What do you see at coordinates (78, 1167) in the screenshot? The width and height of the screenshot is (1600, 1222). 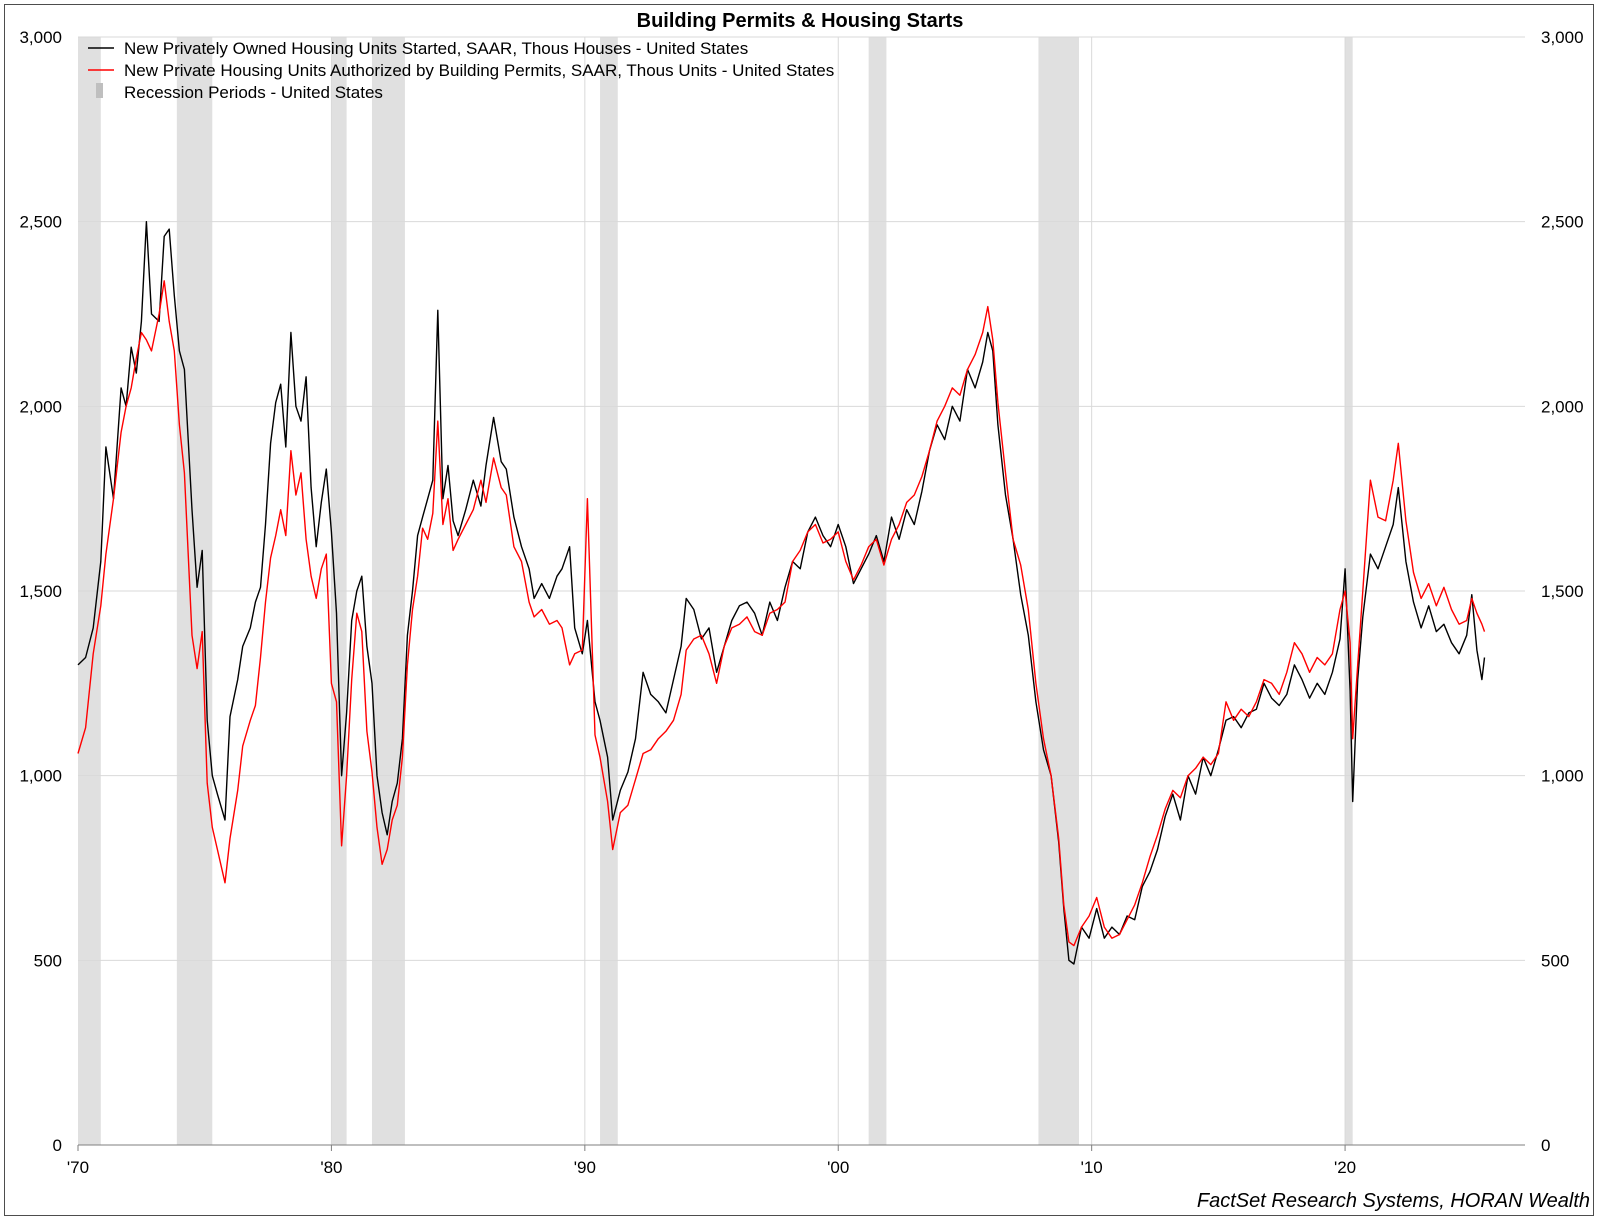 I see `x-tick-label-0: '70` at bounding box center [78, 1167].